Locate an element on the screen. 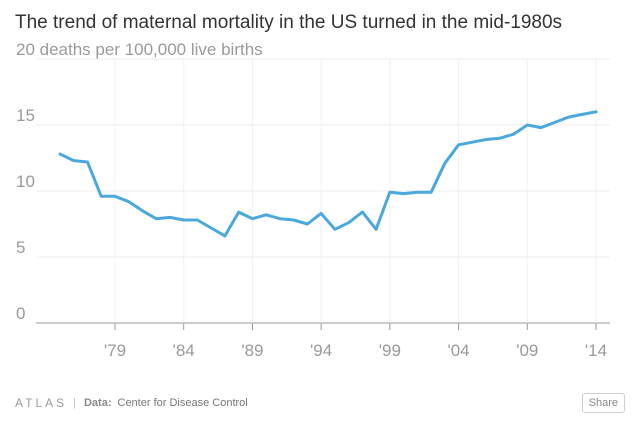 The height and width of the screenshot is (430, 640). x-axis: '79 '84 '89 '94 '99 '04 '09 '14 is located at coordinates (355, 341).